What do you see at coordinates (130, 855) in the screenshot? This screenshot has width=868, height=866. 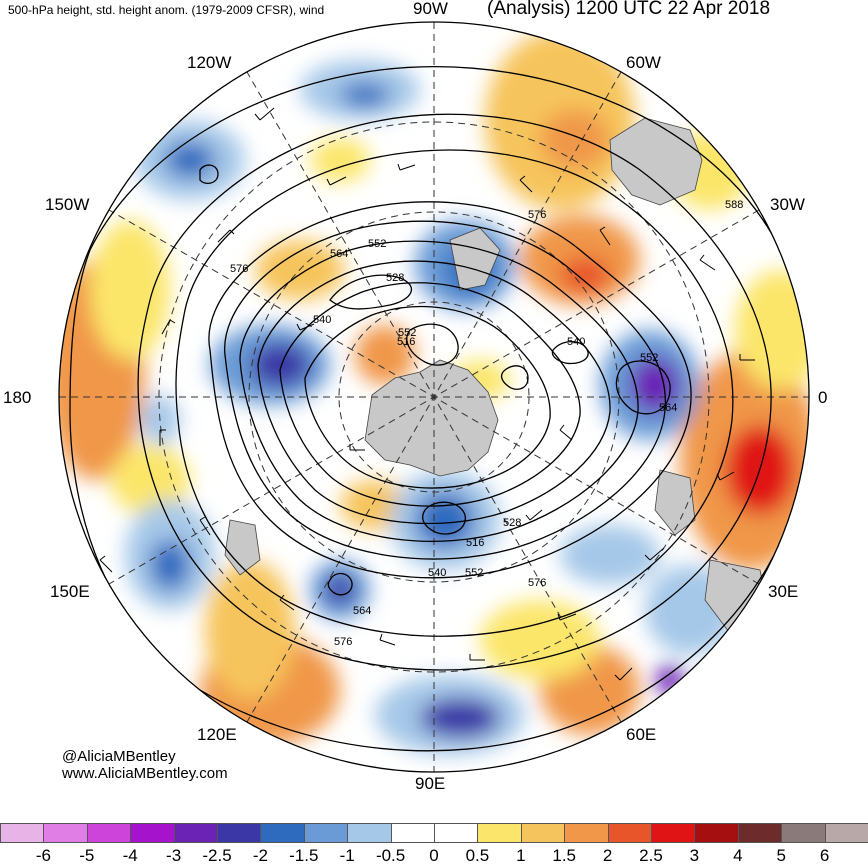 I see `colorbar-label: -4` at bounding box center [130, 855].